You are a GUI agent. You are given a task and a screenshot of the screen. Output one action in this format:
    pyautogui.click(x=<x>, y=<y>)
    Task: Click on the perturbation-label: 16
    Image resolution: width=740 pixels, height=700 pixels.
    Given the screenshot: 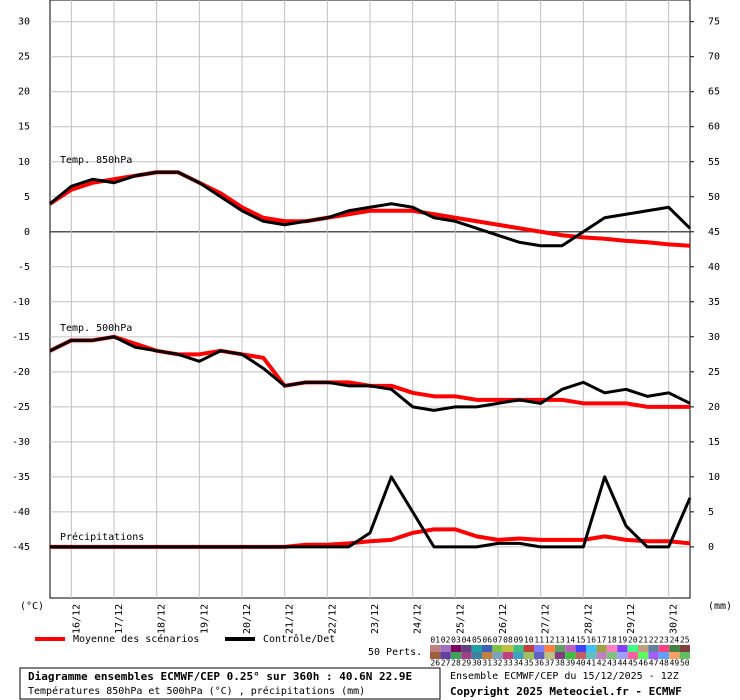 What is the action you would take?
    pyautogui.click(x=591, y=640)
    